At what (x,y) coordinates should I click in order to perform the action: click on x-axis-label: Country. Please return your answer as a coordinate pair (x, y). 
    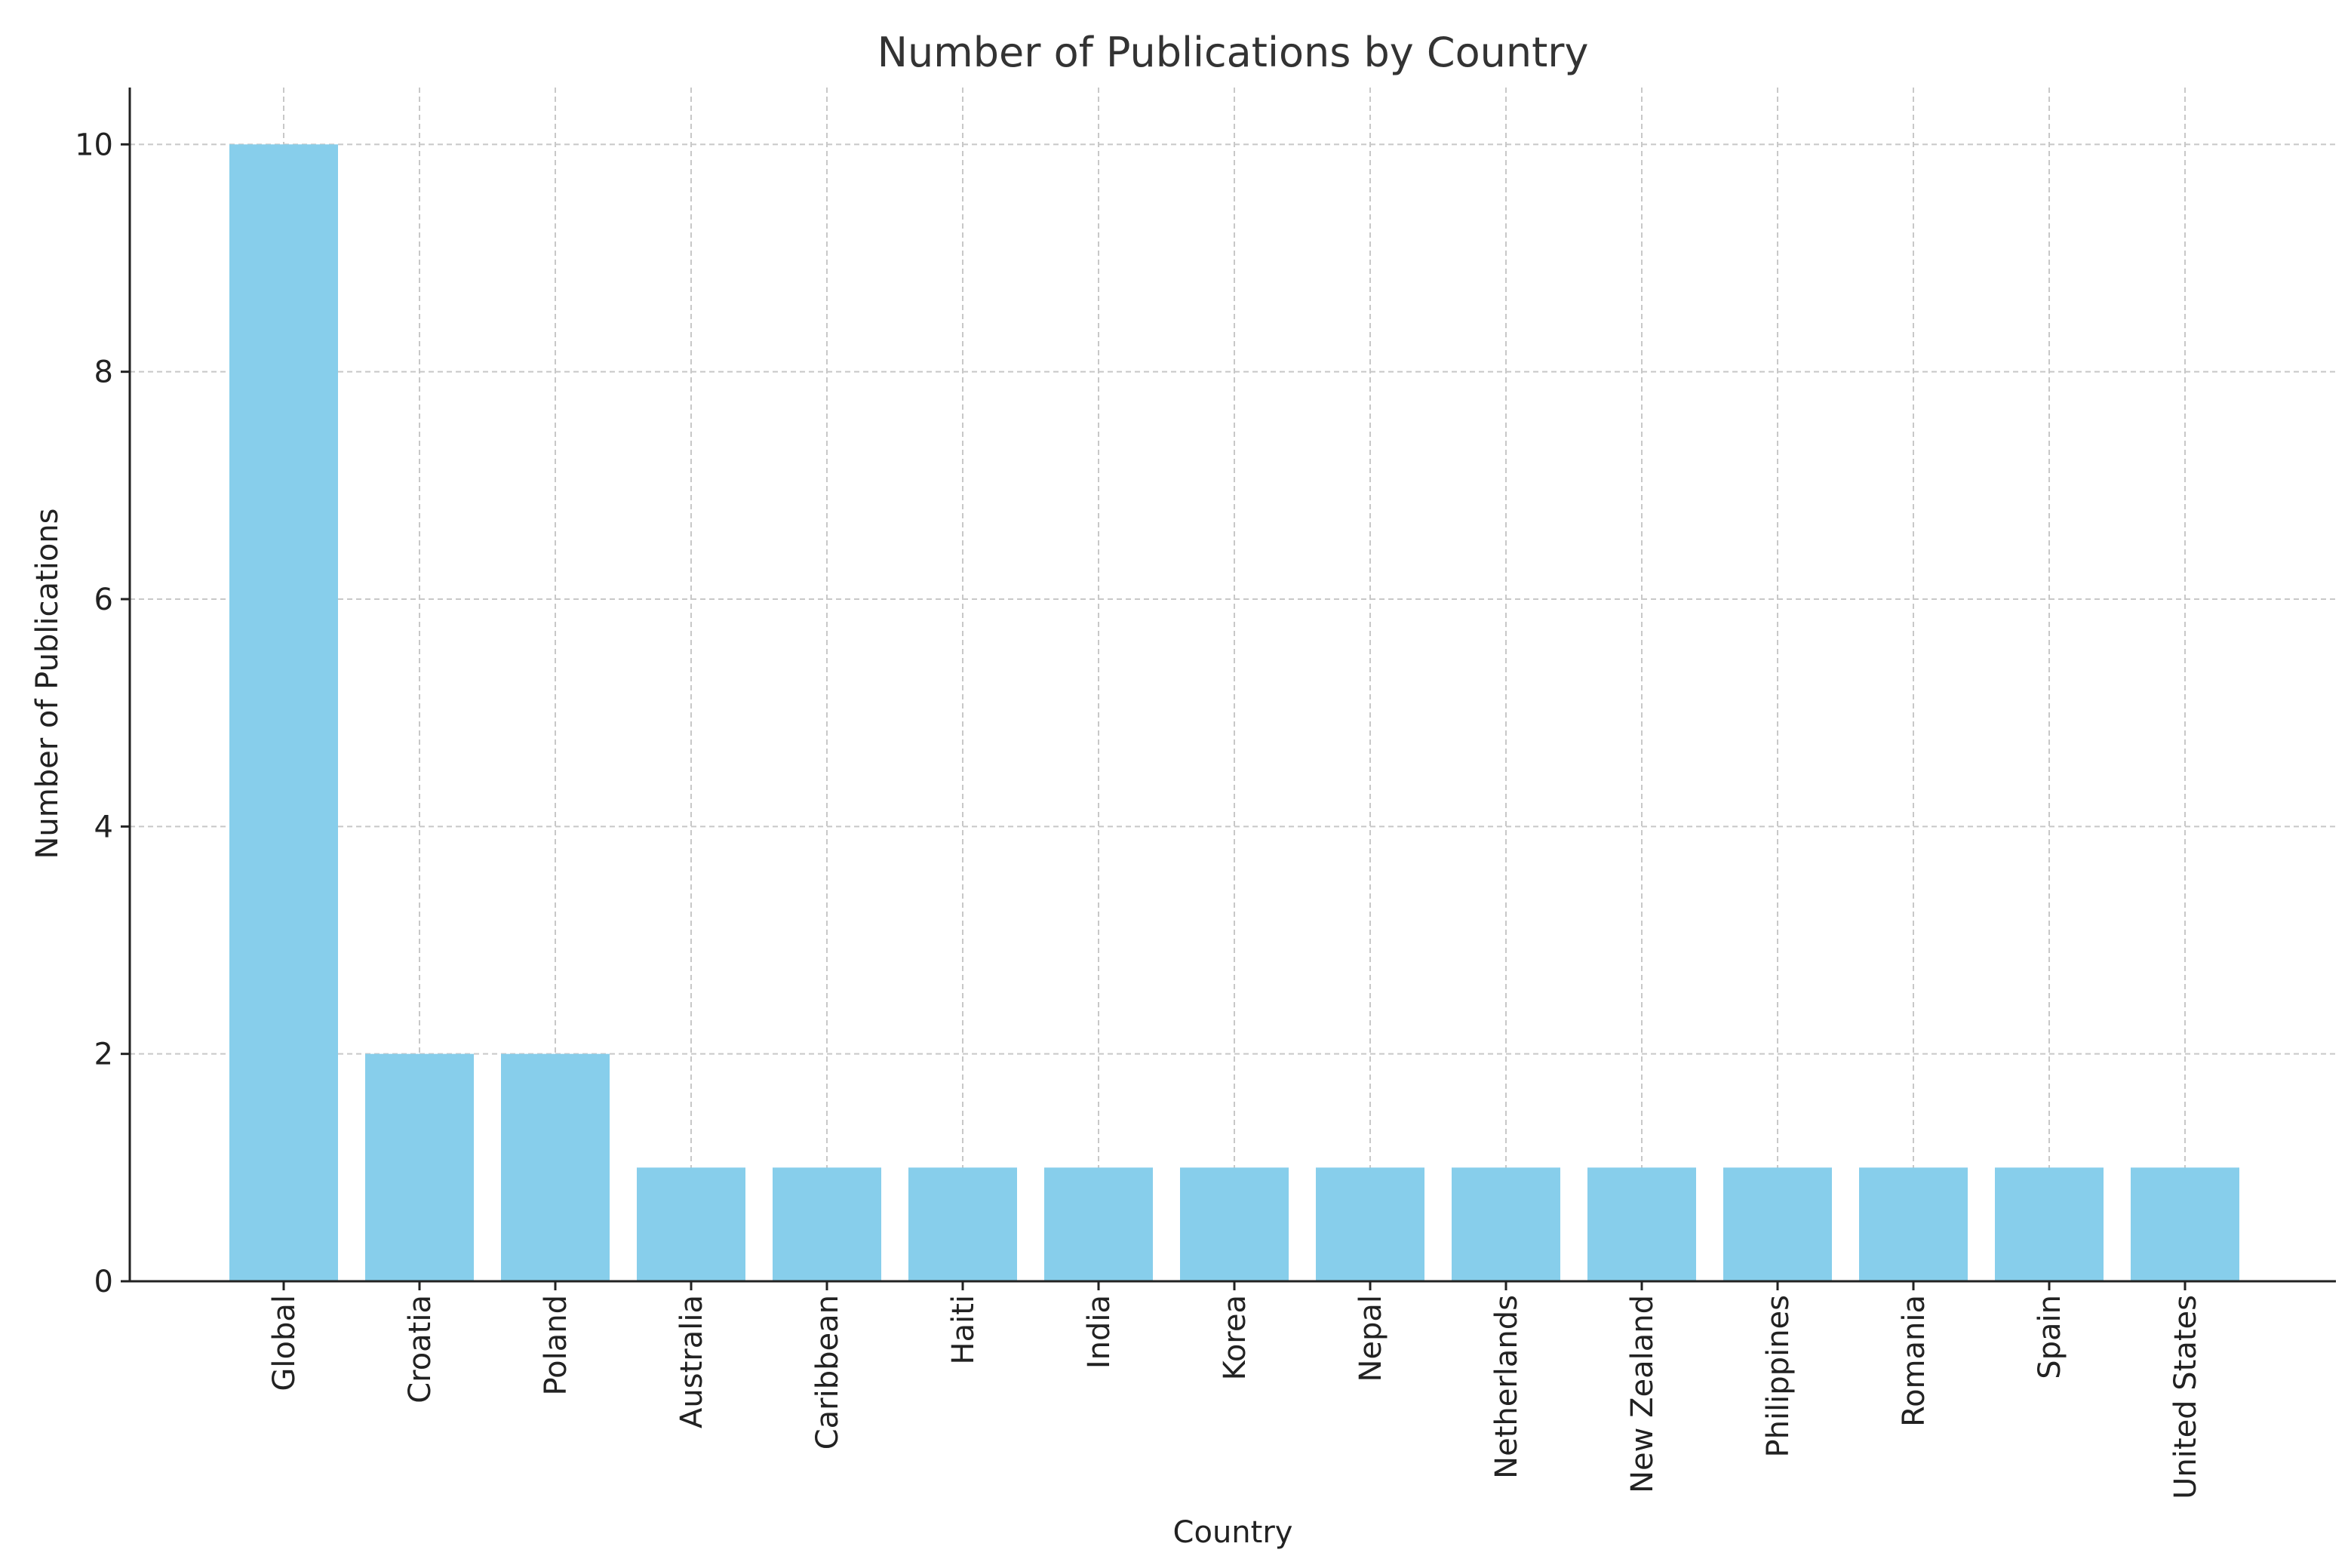
    Looking at the image, I should click on (1233, 1532).